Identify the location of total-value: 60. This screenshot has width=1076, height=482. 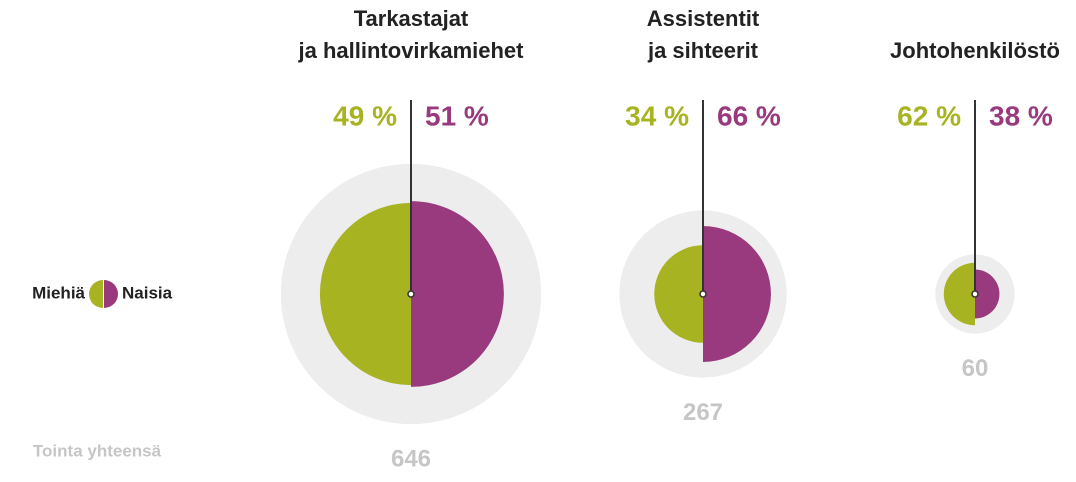
(975, 368).